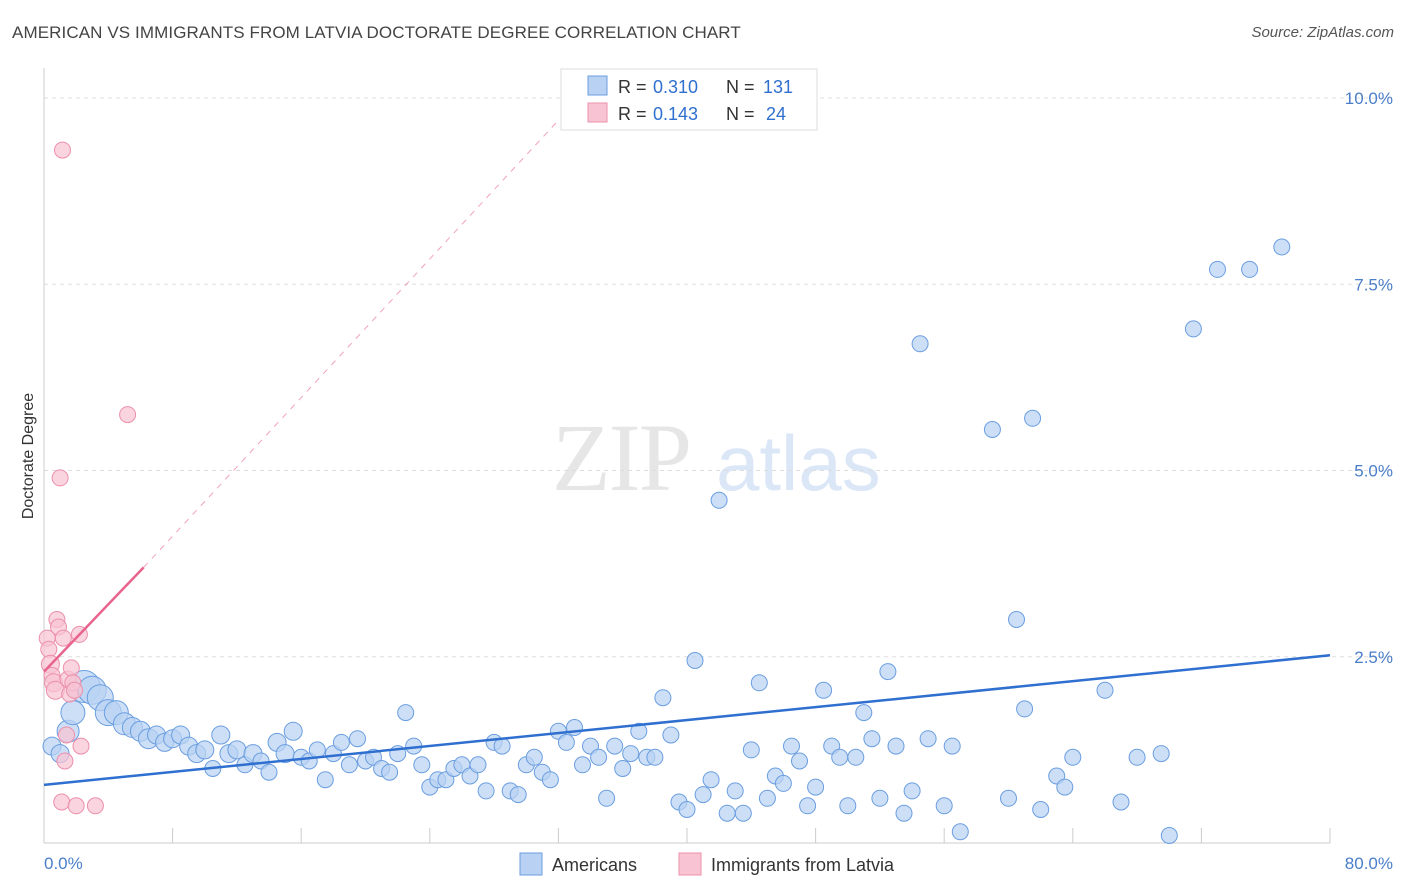  Describe the element at coordinates (675, 87) in the screenshot. I see `legend-r-value-americans: 0.310` at that location.